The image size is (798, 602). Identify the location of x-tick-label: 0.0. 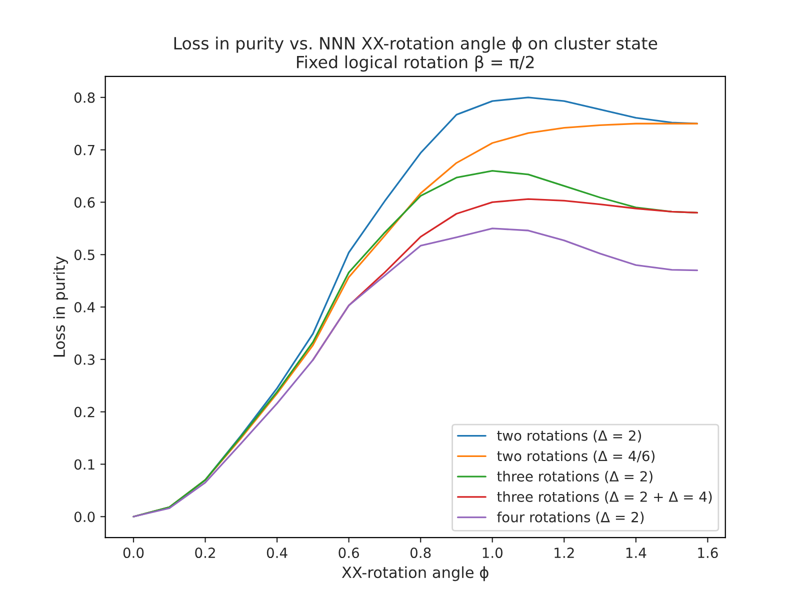
(133, 553).